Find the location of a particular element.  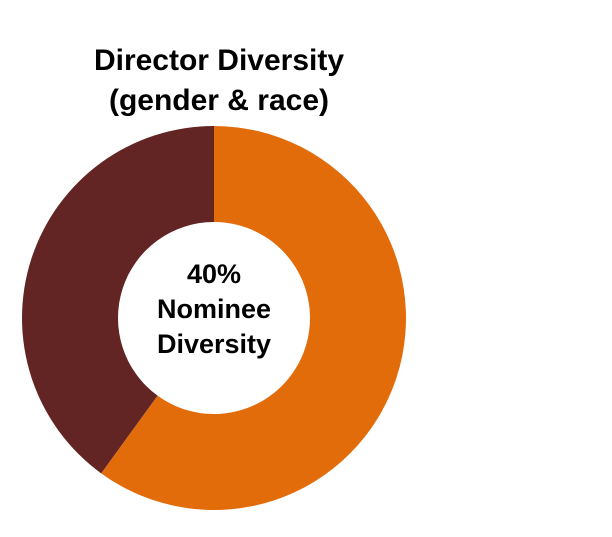

chart-title: (gender & race) is located at coordinates (219, 100).